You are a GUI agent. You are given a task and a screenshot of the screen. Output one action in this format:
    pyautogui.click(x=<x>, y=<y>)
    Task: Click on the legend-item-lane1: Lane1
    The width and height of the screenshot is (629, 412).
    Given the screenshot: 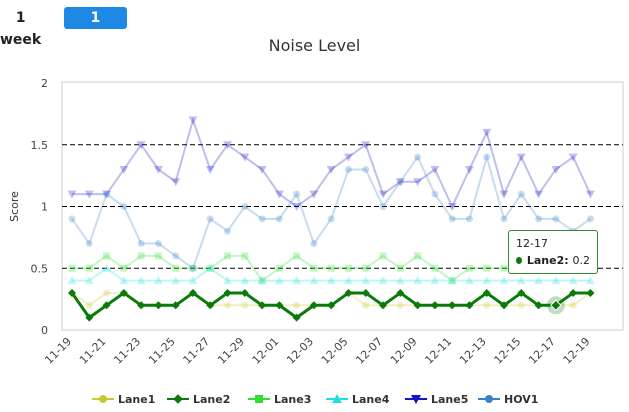 What is the action you would take?
    pyautogui.click(x=123, y=399)
    